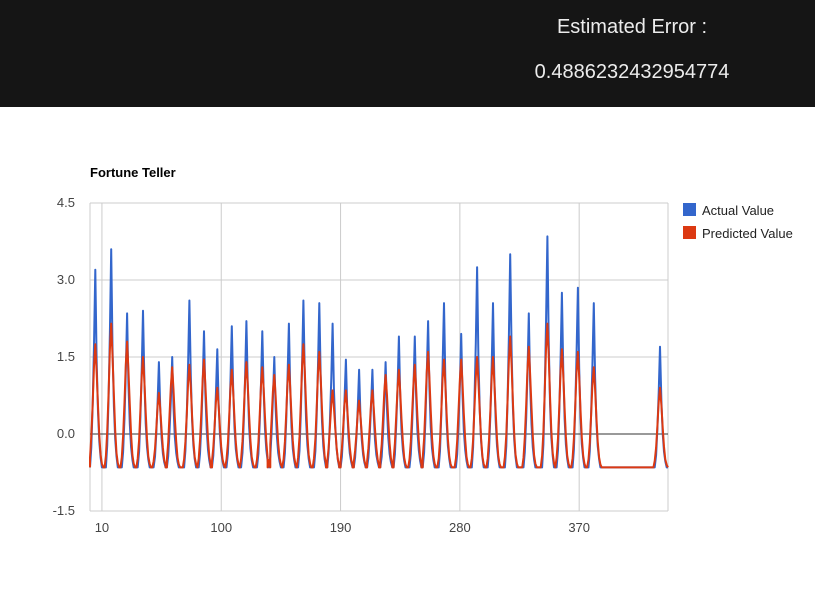 This screenshot has width=815, height=591. What do you see at coordinates (102, 527) in the screenshot?
I see `x-tick-label: 10` at bounding box center [102, 527].